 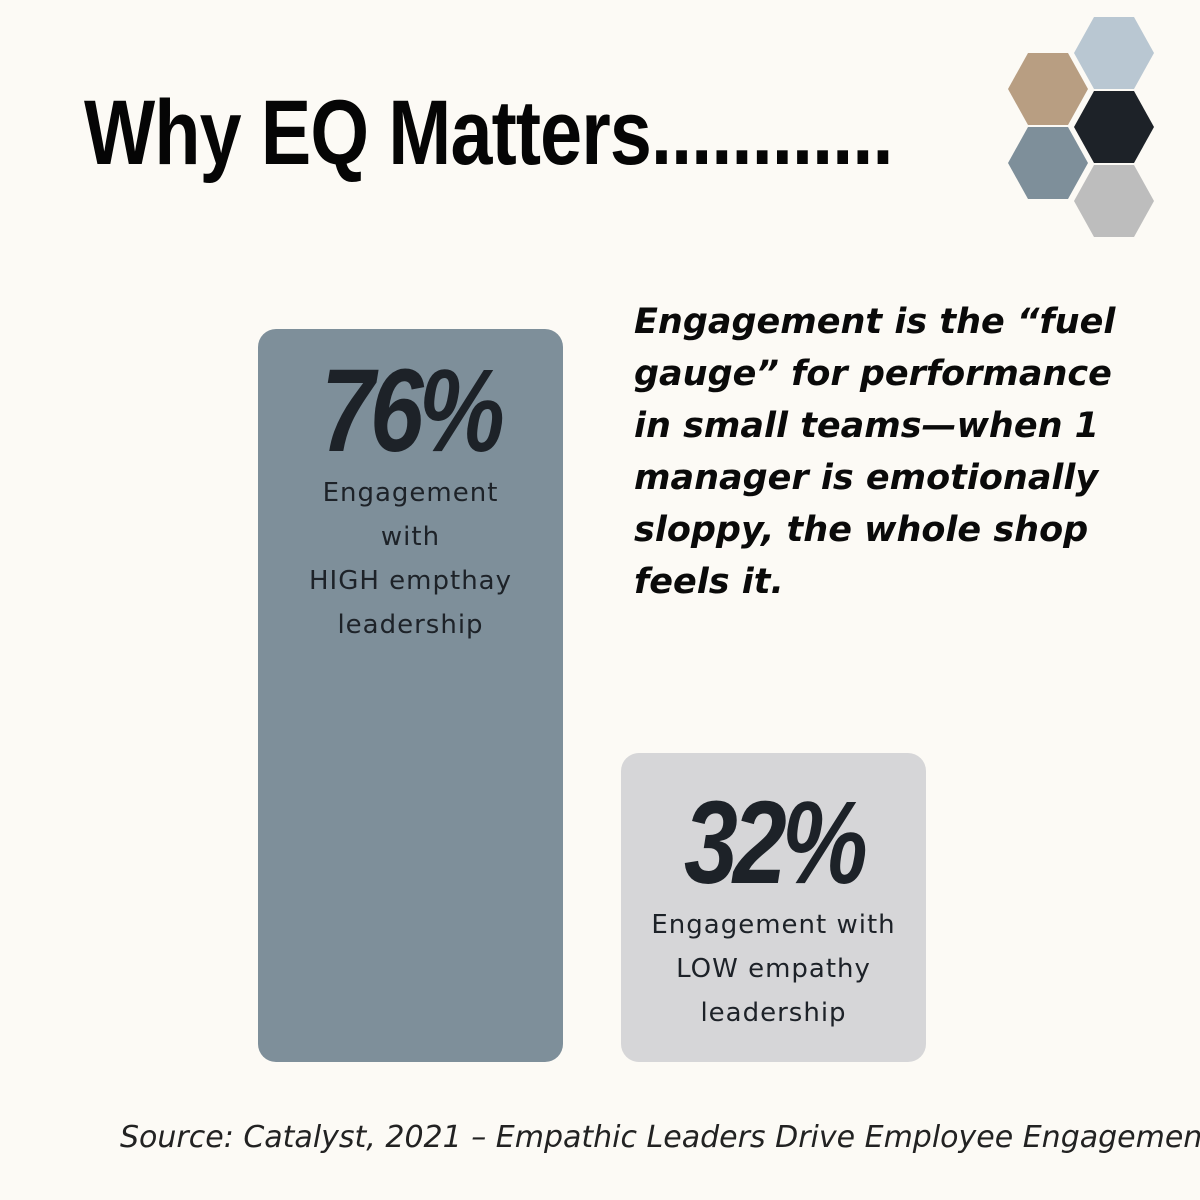 I want to click on bar-caption: Engagement with LOW empathy leadership, so click(x=773, y=969).